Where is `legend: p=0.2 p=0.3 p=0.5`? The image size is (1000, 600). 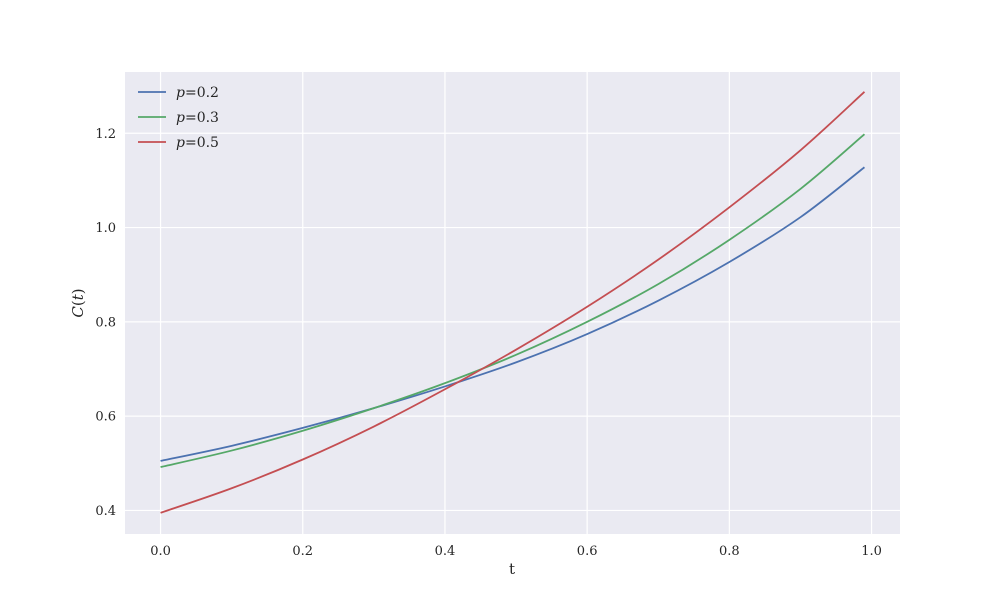 legend: p=0.2 p=0.3 p=0.5 is located at coordinates (178, 118).